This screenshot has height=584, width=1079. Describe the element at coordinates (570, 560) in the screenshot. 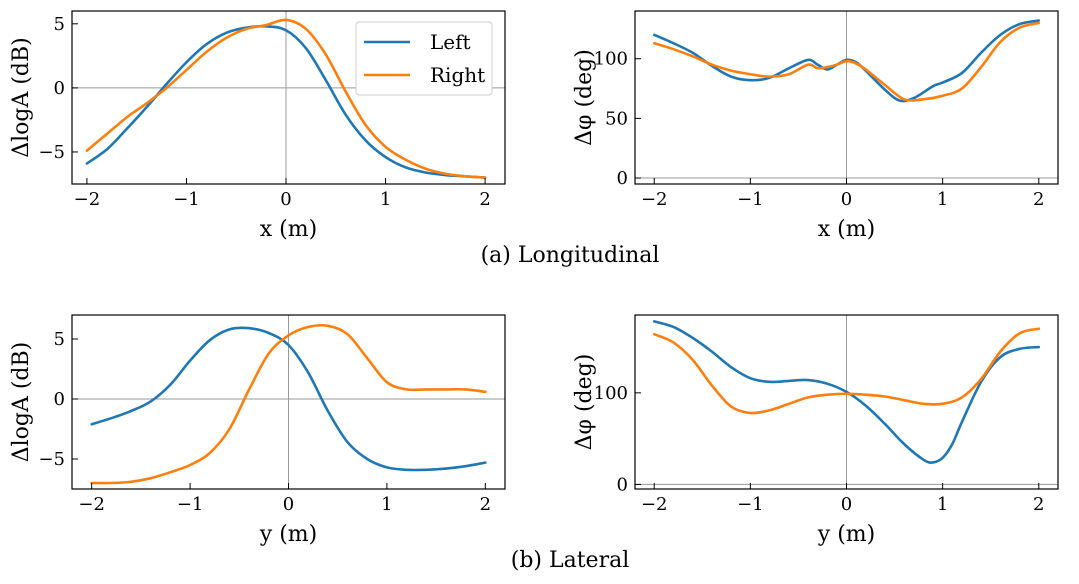

I see `caption-b: (b) Lateral` at that location.